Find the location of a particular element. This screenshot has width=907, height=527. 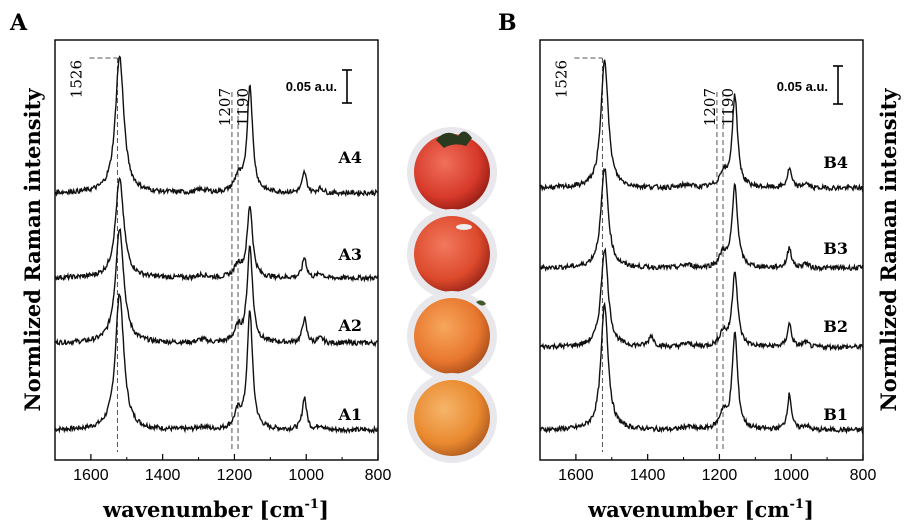

series-label: A1 is located at coordinates (349, 414).